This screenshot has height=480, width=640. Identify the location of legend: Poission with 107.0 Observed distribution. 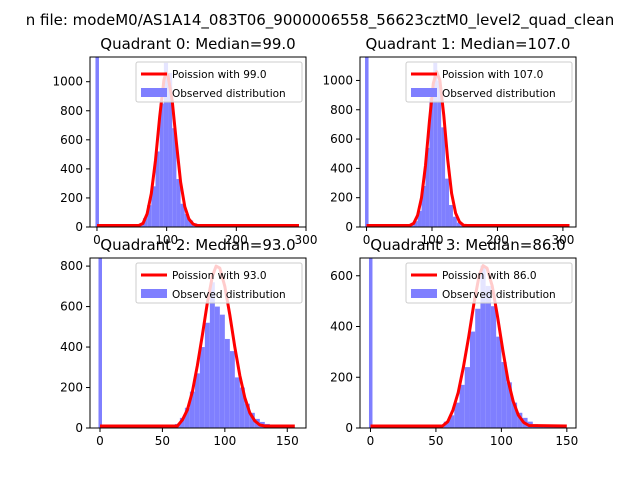
(489, 82).